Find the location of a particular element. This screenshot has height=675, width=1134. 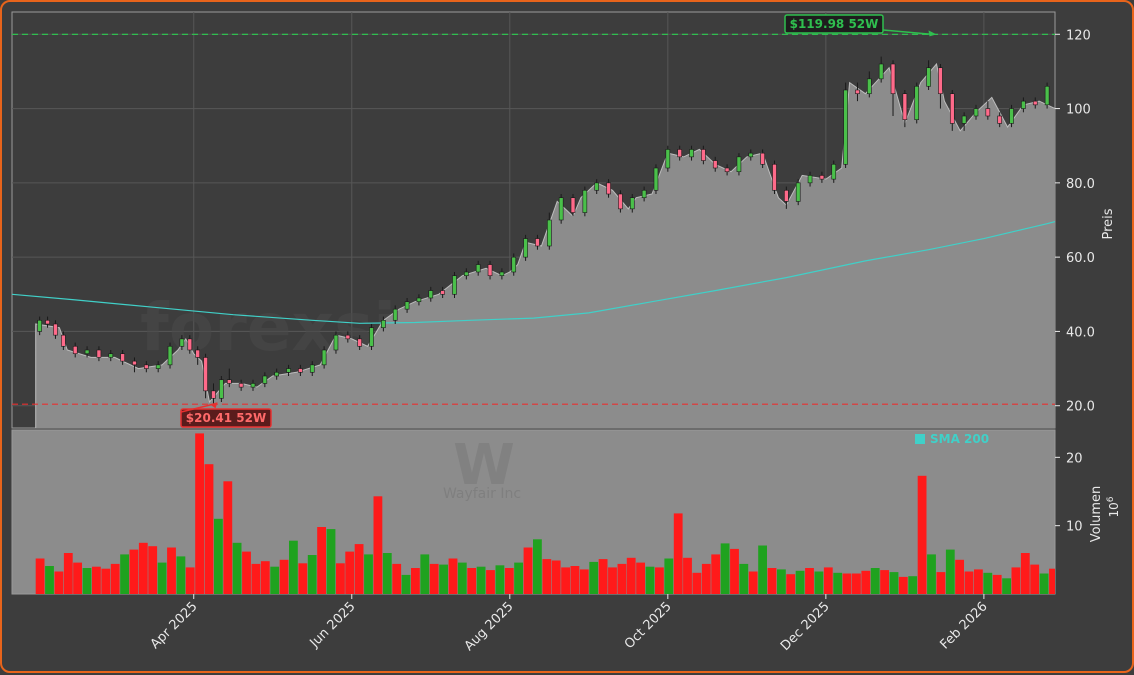

52w-low-box is located at coordinates (226, 418).